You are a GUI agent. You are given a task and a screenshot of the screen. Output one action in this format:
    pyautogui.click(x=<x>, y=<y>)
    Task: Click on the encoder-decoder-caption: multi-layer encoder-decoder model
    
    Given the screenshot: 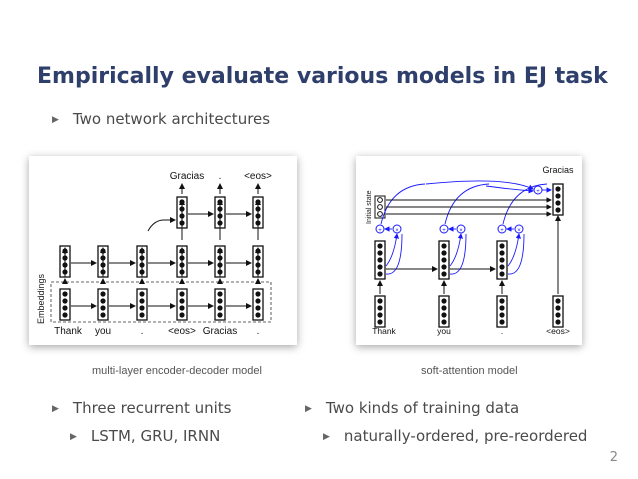 What is the action you would take?
    pyautogui.click(x=177, y=371)
    